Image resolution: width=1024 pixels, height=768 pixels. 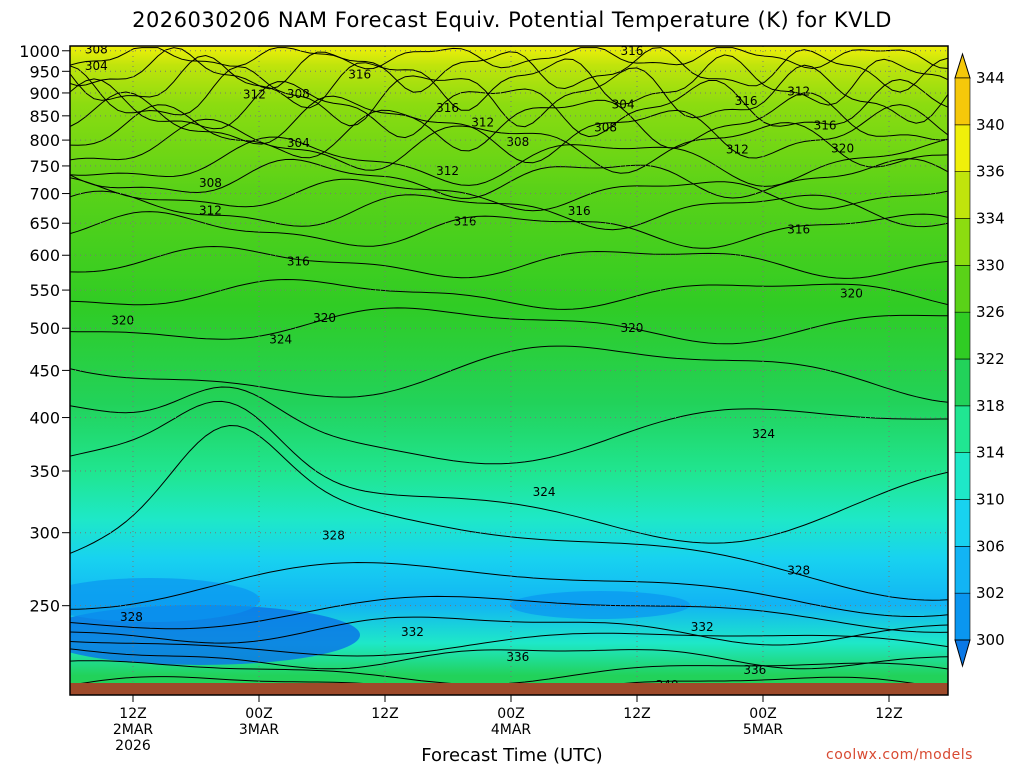 I want to click on y-tick-label: 500, so click(x=44, y=328).